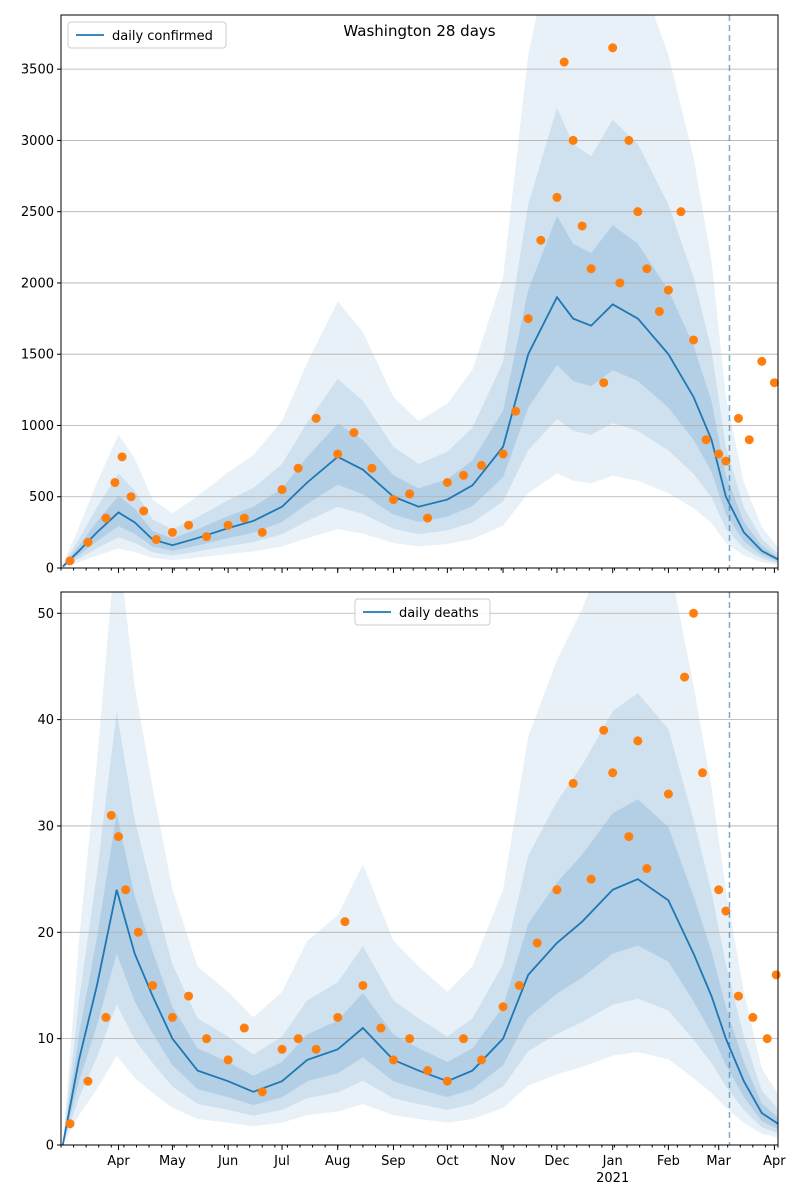  What do you see at coordinates (45, 826) in the screenshot?
I see `y-tick-label: 30` at bounding box center [45, 826].